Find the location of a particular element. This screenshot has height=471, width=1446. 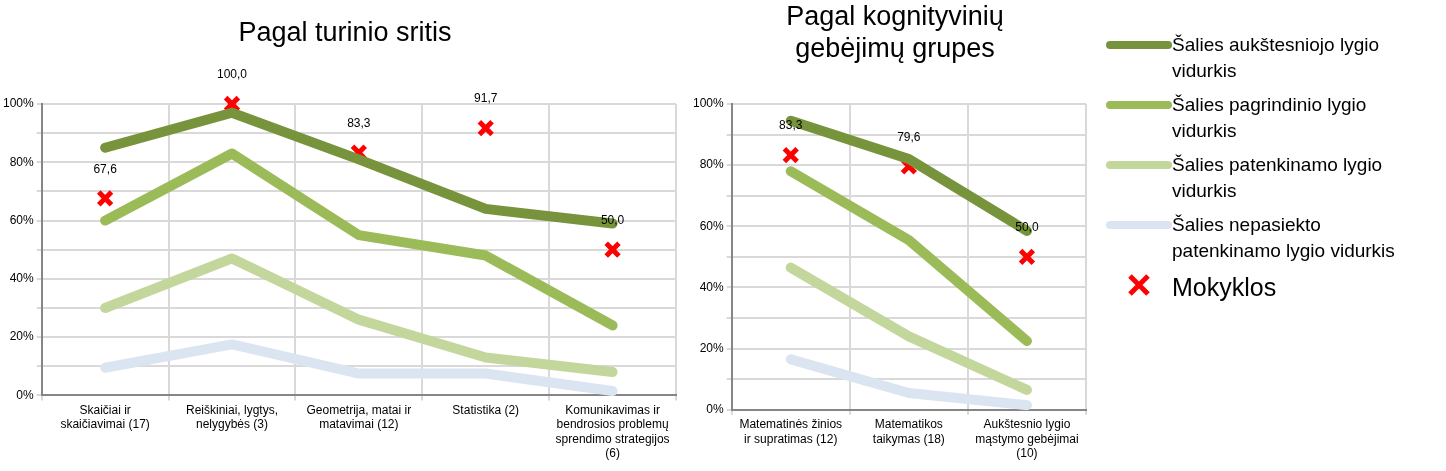

x-tick-label: Matematinės žinios ir supratimas (12) is located at coordinates (791, 431).